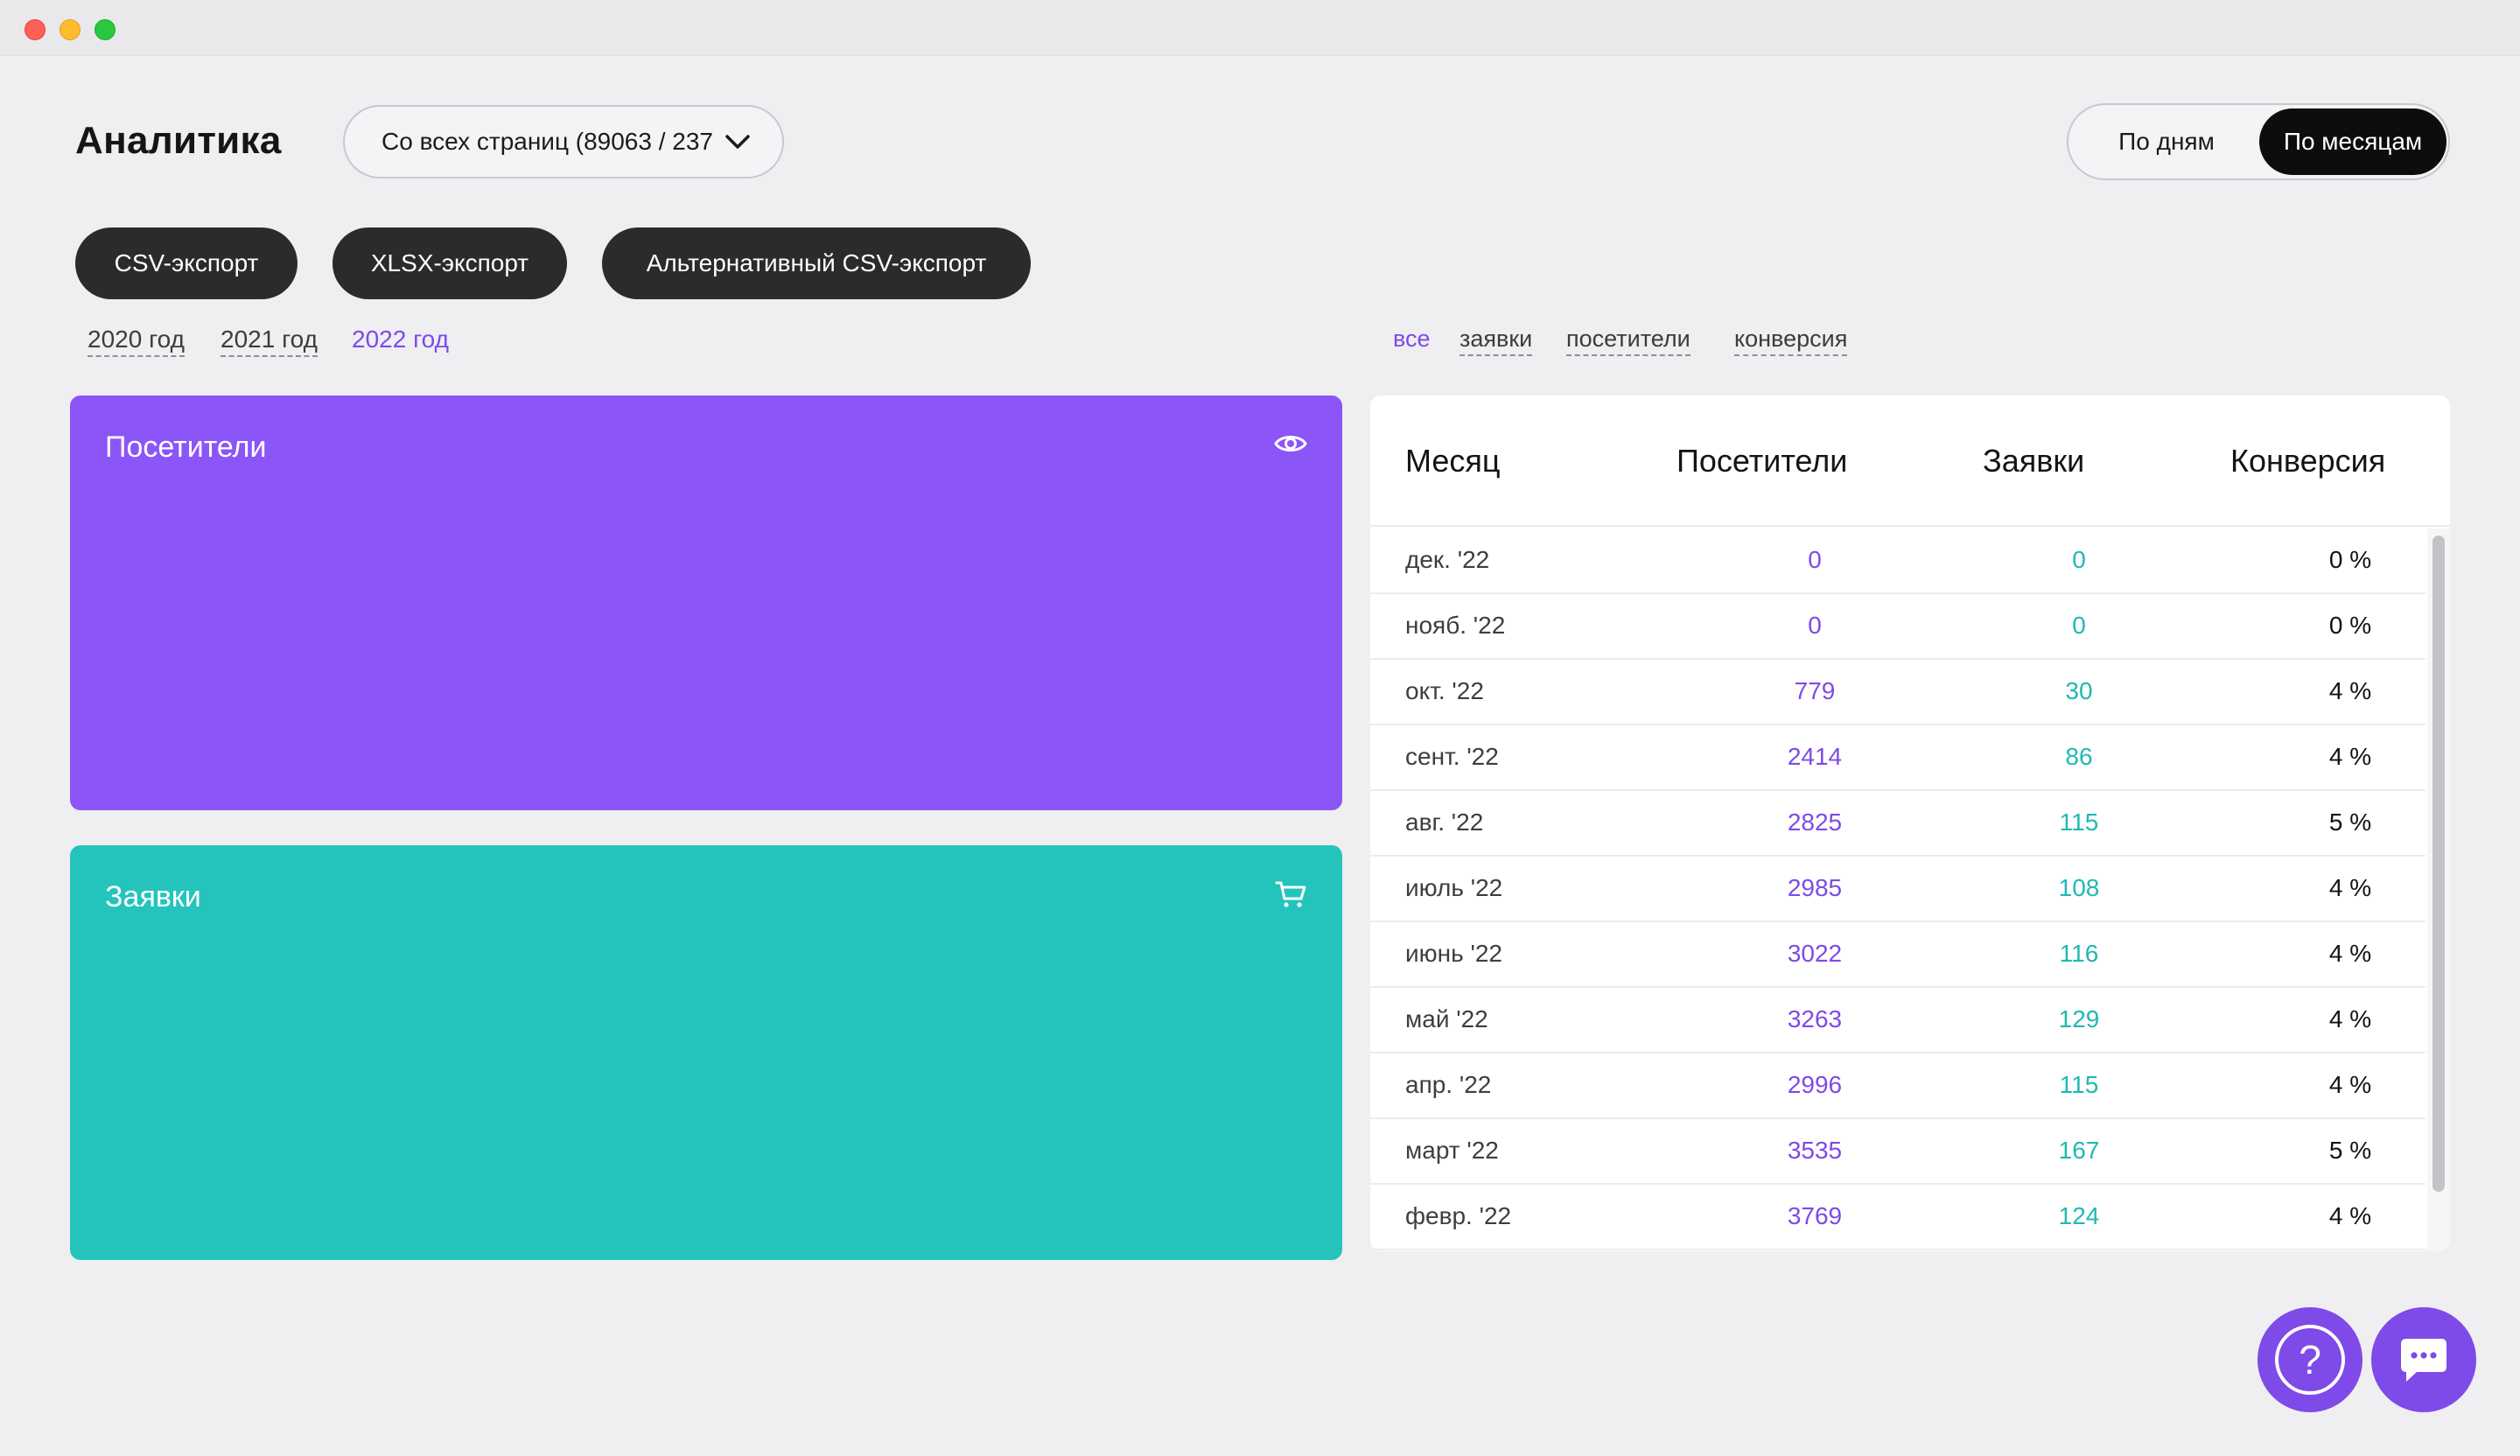 This screenshot has width=2520, height=1456. Describe the element at coordinates (1453, 953) in the screenshot. I see `month-cell: июнь '22` at that location.